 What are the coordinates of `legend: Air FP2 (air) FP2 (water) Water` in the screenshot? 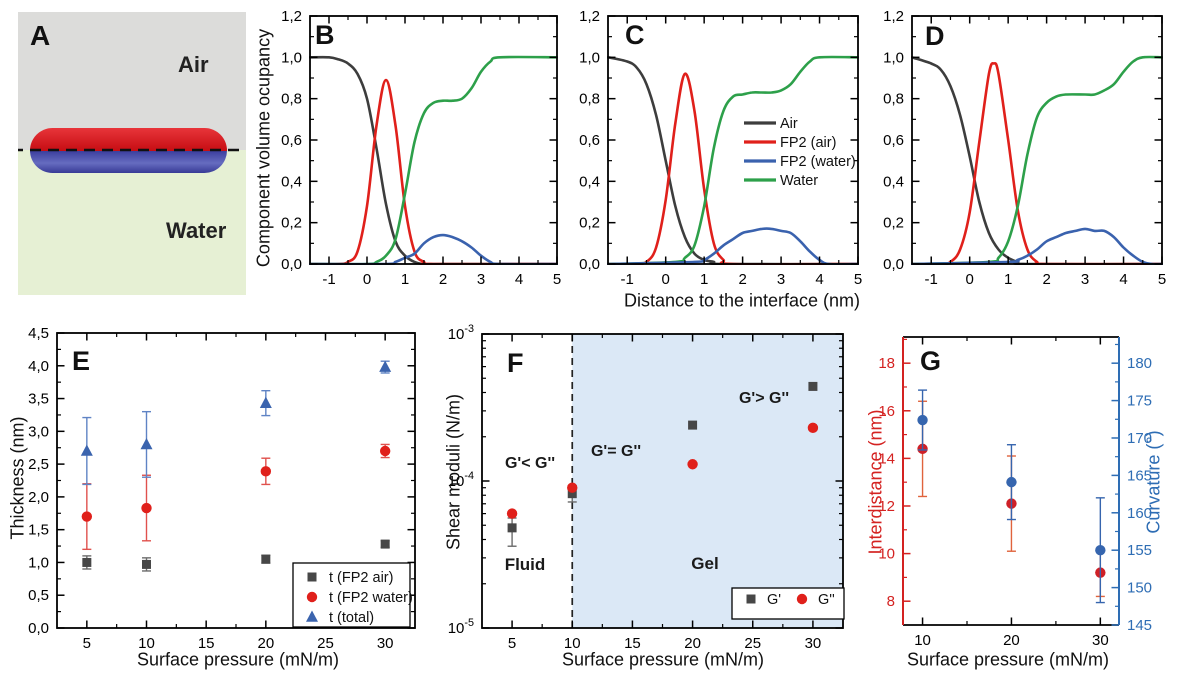 It's located at (800, 152).